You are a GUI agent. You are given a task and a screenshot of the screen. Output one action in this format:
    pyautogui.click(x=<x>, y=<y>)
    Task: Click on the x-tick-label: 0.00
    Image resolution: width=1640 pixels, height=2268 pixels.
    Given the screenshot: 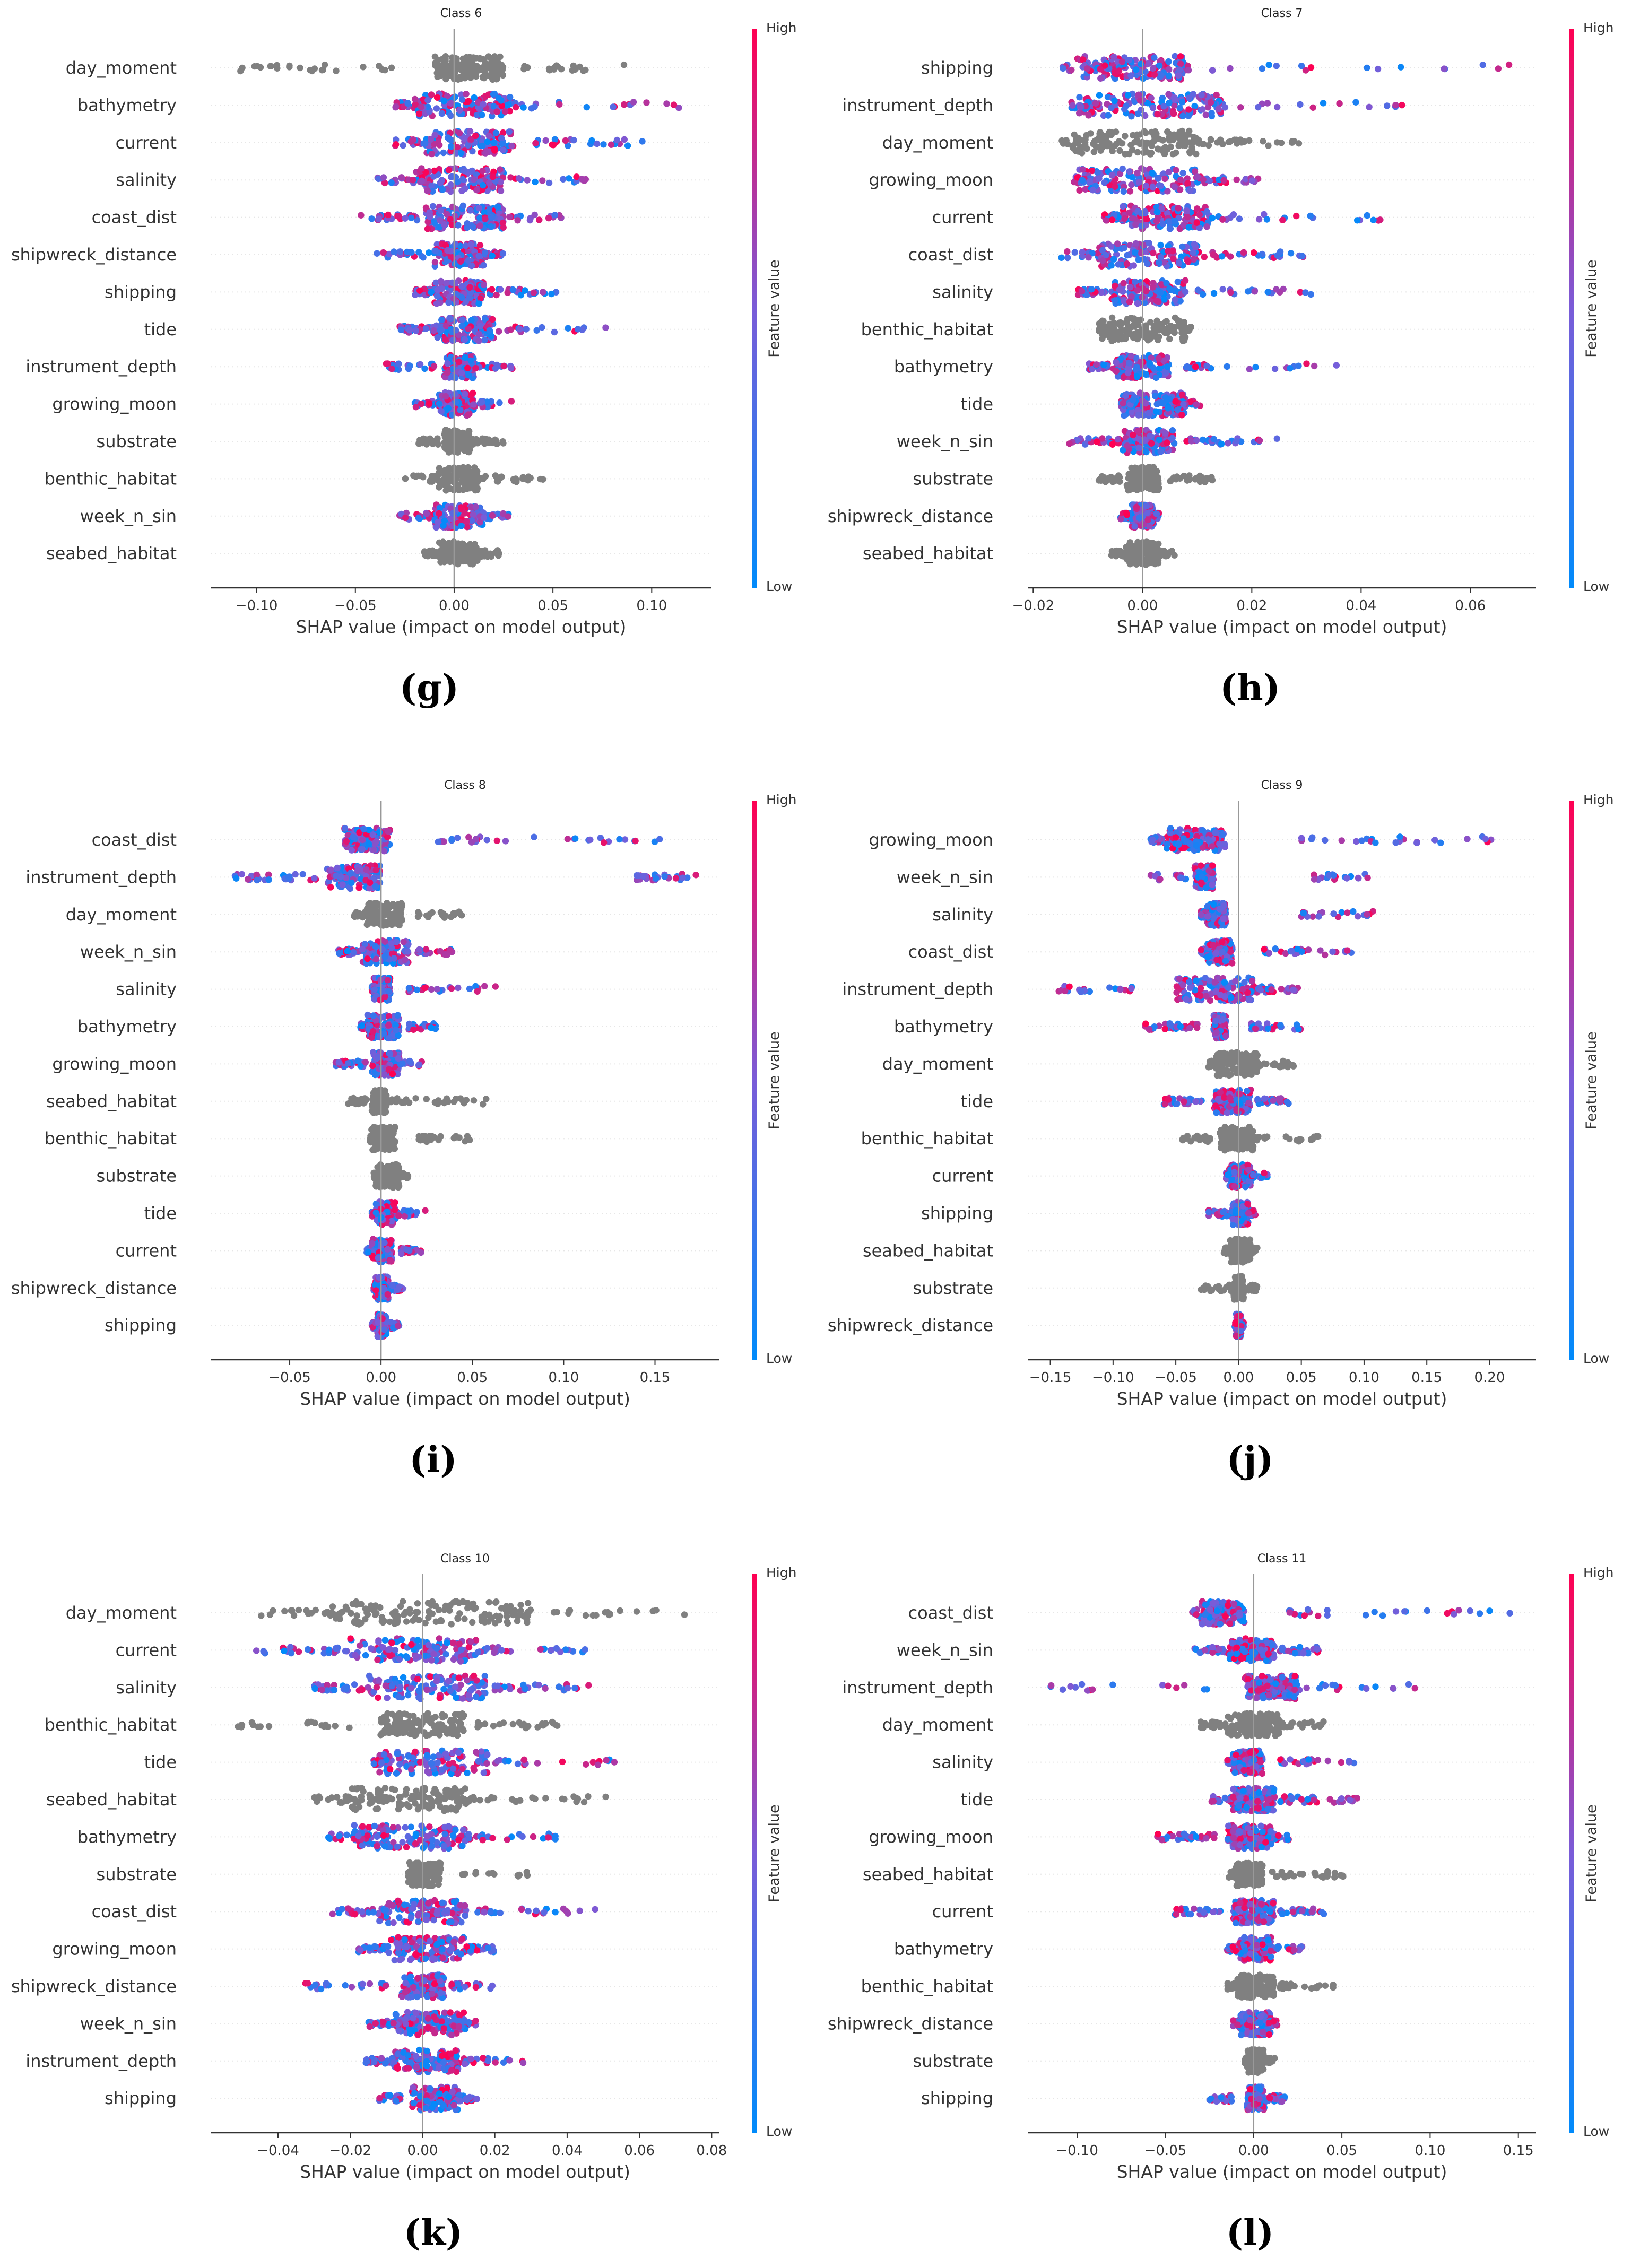 What is the action you would take?
    pyautogui.click(x=455, y=606)
    